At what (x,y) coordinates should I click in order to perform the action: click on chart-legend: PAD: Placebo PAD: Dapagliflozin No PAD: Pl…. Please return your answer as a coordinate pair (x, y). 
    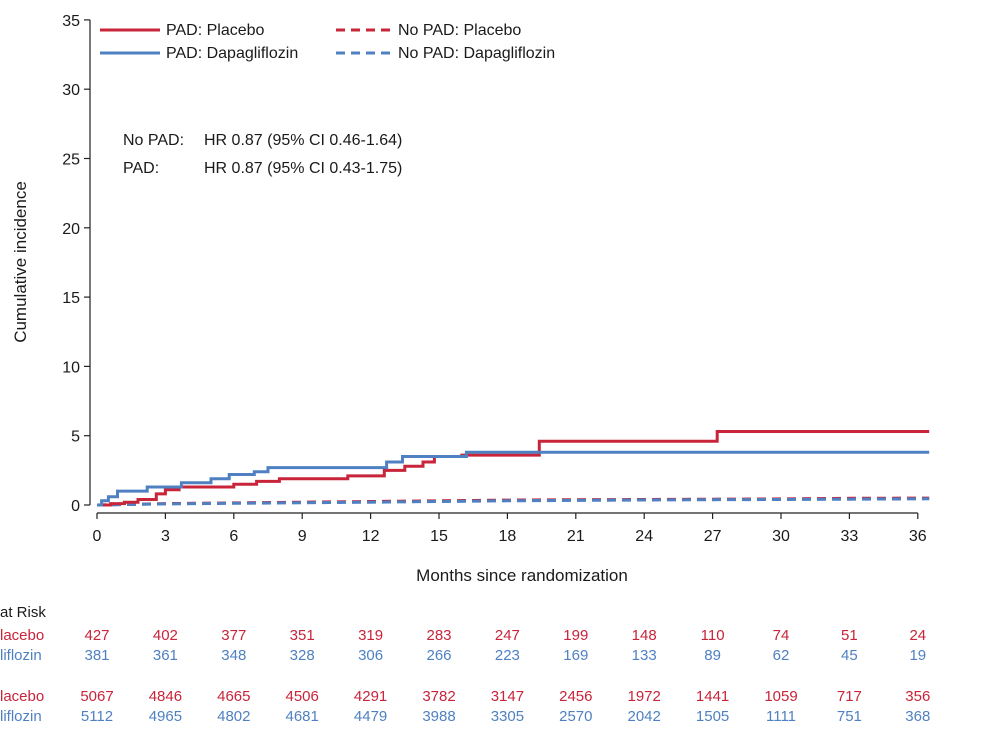
    Looking at the image, I should click on (327, 42).